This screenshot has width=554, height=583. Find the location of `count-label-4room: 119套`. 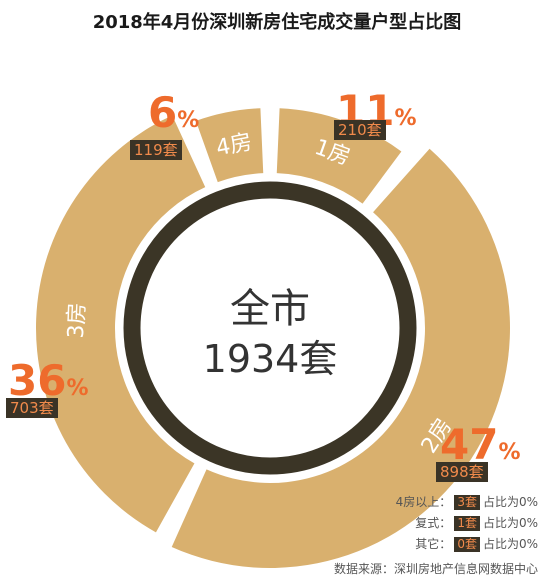

count-label-4room: 119套 is located at coordinates (156, 150).